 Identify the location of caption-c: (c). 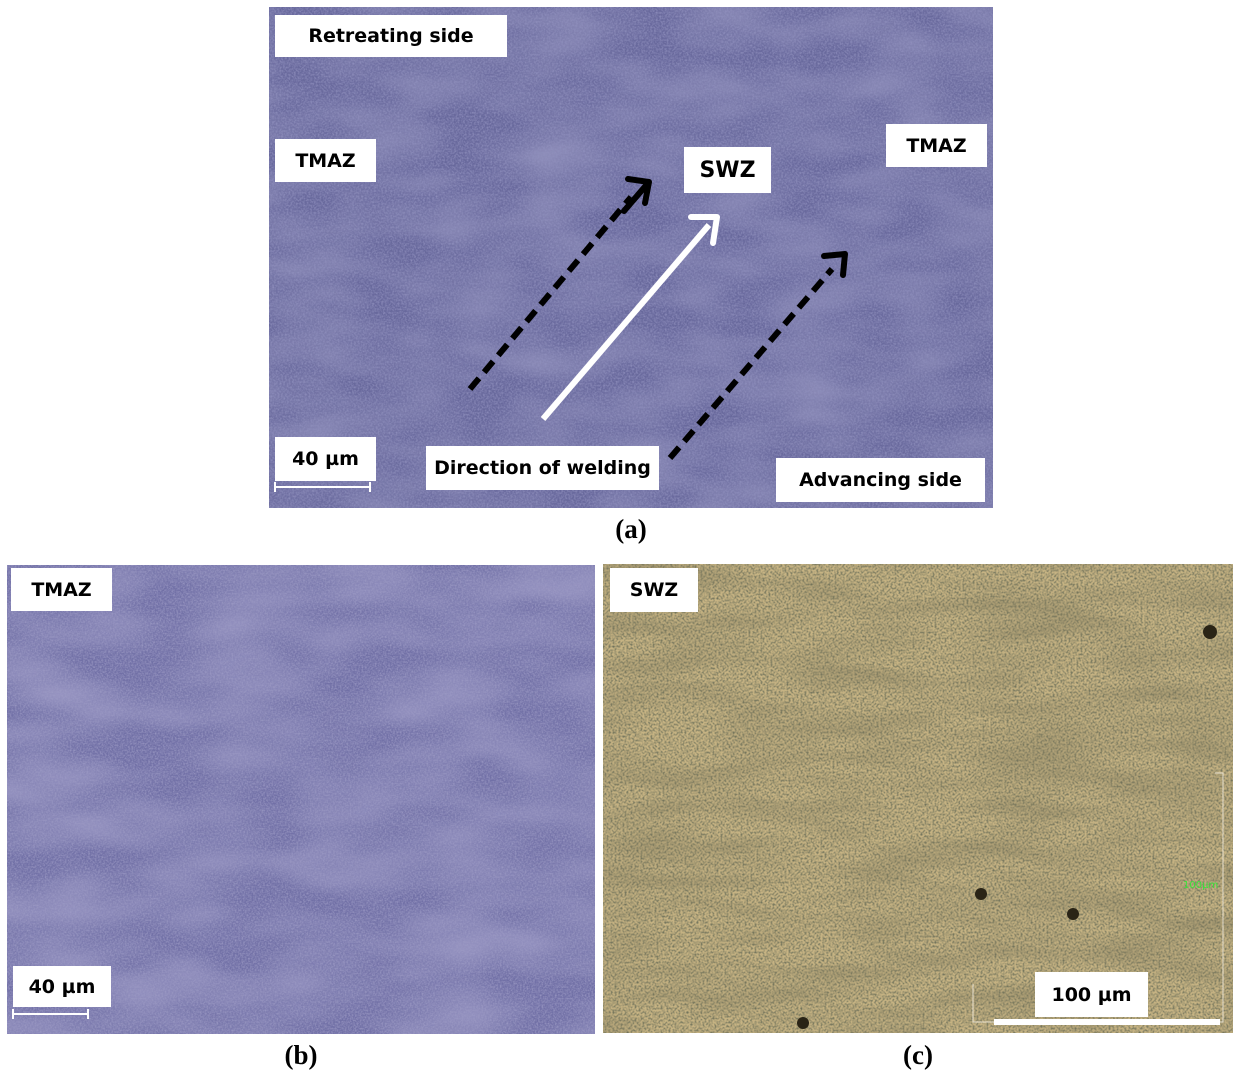
(918, 1055).